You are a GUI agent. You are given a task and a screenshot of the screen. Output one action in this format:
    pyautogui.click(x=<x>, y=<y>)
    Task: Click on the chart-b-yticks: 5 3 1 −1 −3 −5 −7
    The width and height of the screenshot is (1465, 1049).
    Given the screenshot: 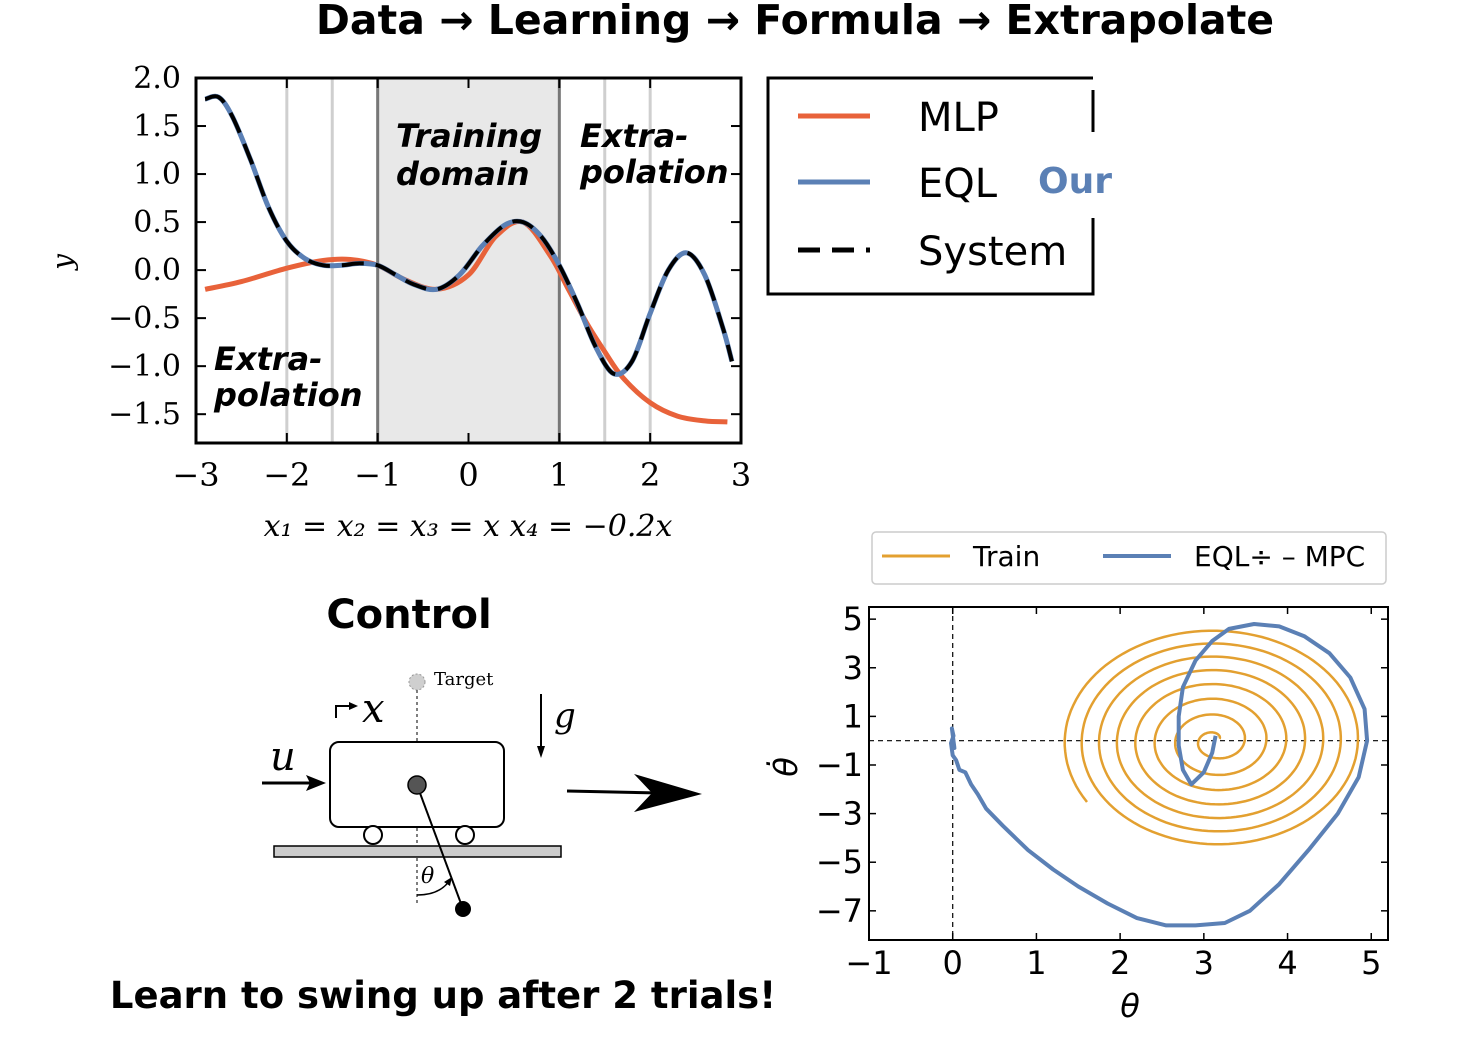 What is the action you would take?
    pyautogui.click(x=1102, y=765)
    